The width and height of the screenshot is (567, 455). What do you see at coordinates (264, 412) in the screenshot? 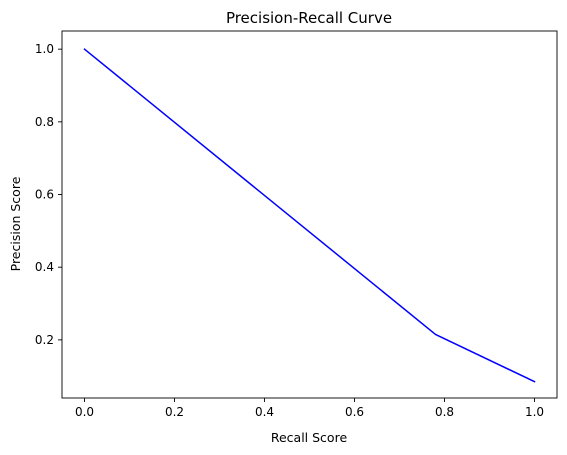
I see `x-tick-label: 0.4` at bounding box center [264, 412].